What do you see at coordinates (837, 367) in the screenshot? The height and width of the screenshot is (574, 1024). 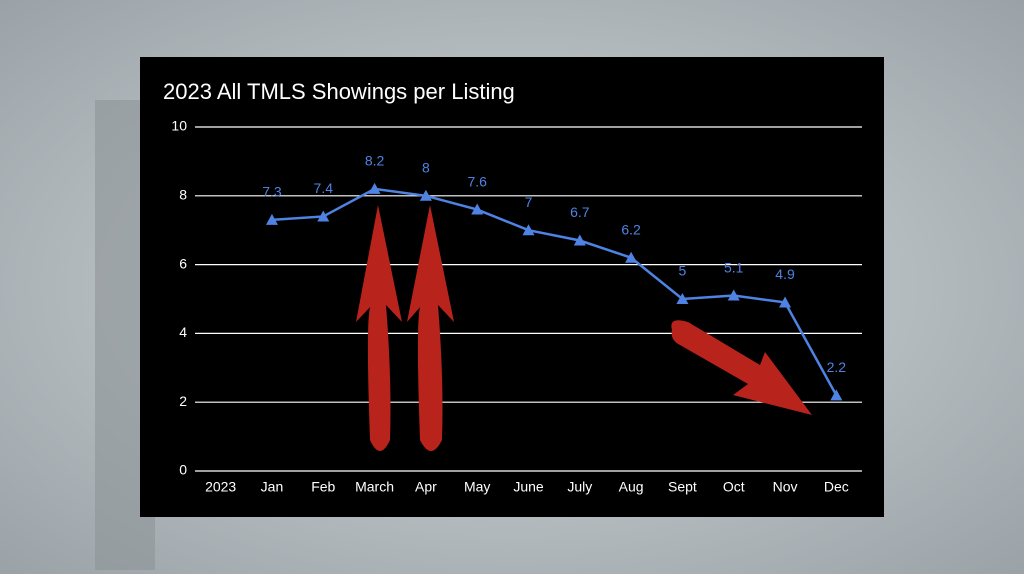 I see `data-label: 2.2` at bounding box center [837, 367].